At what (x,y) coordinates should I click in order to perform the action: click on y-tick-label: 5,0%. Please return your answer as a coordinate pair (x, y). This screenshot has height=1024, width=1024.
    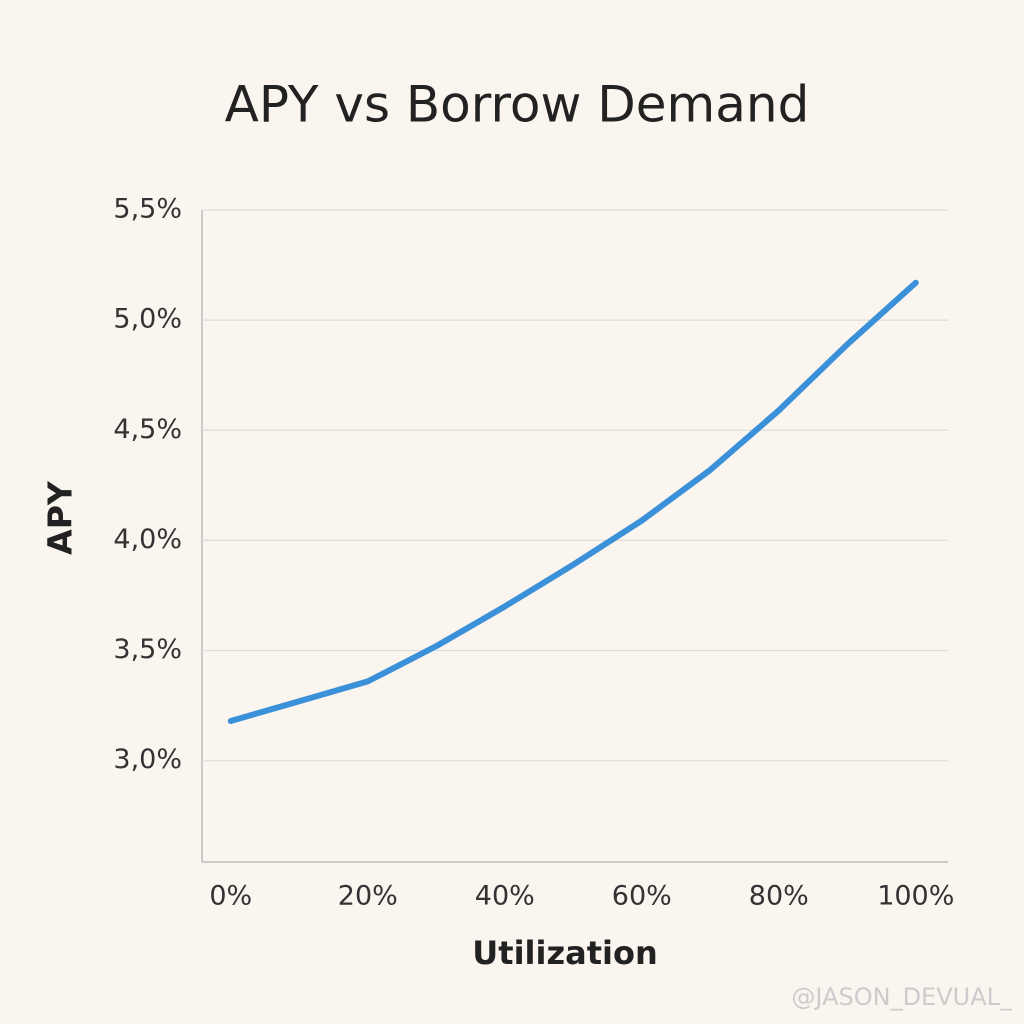
    Looking at the image, I should click on (147, 319).